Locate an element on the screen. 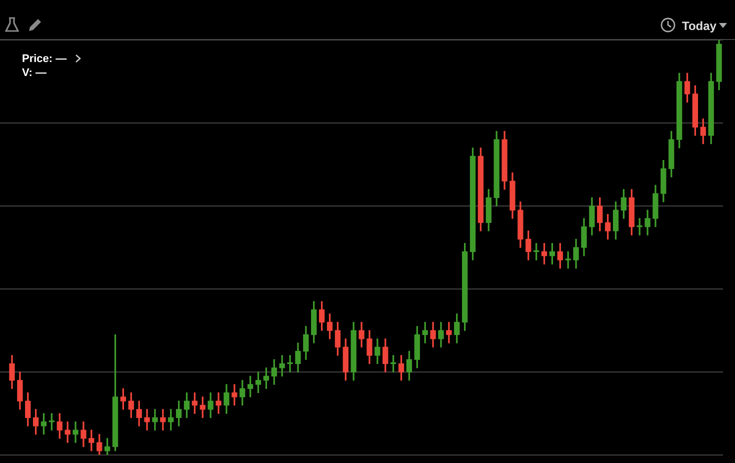 The width and height of the screenshot is (735, 463). annotation: V: — is located at coordinates (35, 73).